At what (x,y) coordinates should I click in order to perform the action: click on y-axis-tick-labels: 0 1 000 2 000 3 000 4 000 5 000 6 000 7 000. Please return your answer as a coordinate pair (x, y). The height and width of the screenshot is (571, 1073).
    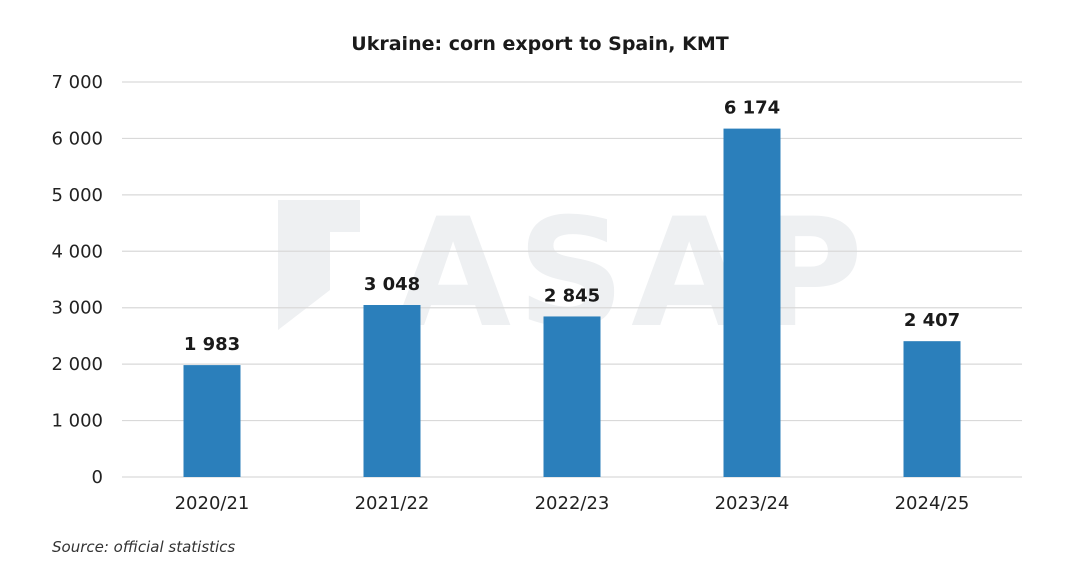
    Looking at the image, I should click on (77, 280).